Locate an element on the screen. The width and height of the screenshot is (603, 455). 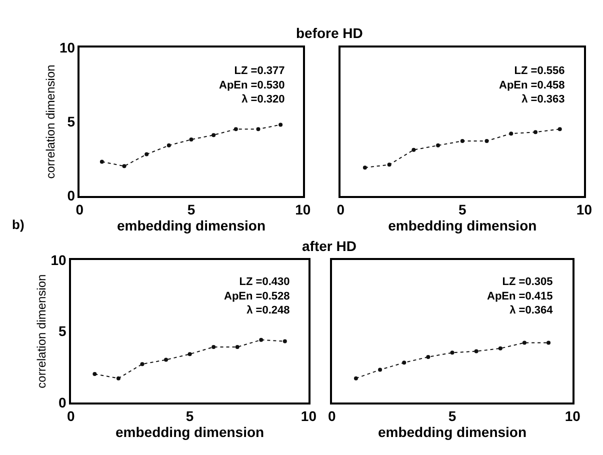
chart-title: before HD is located at coordinates (329, 33).